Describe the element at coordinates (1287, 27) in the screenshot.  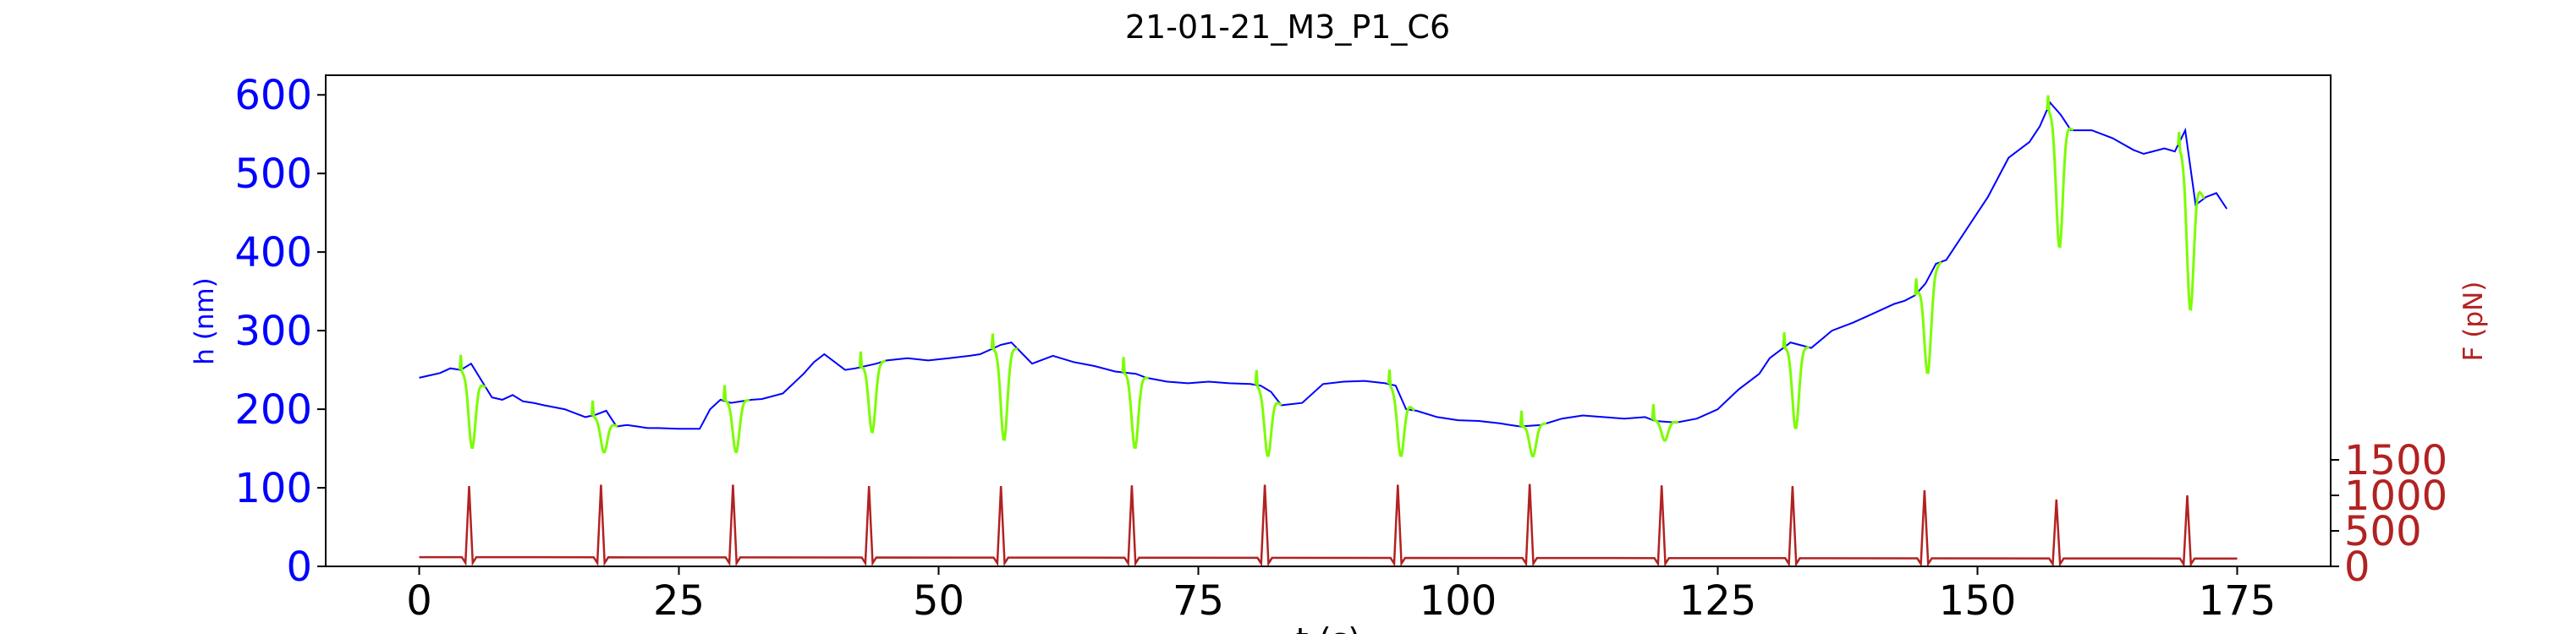
I see `chart-title: 21-01-21_M3_P1_C6` at that location.